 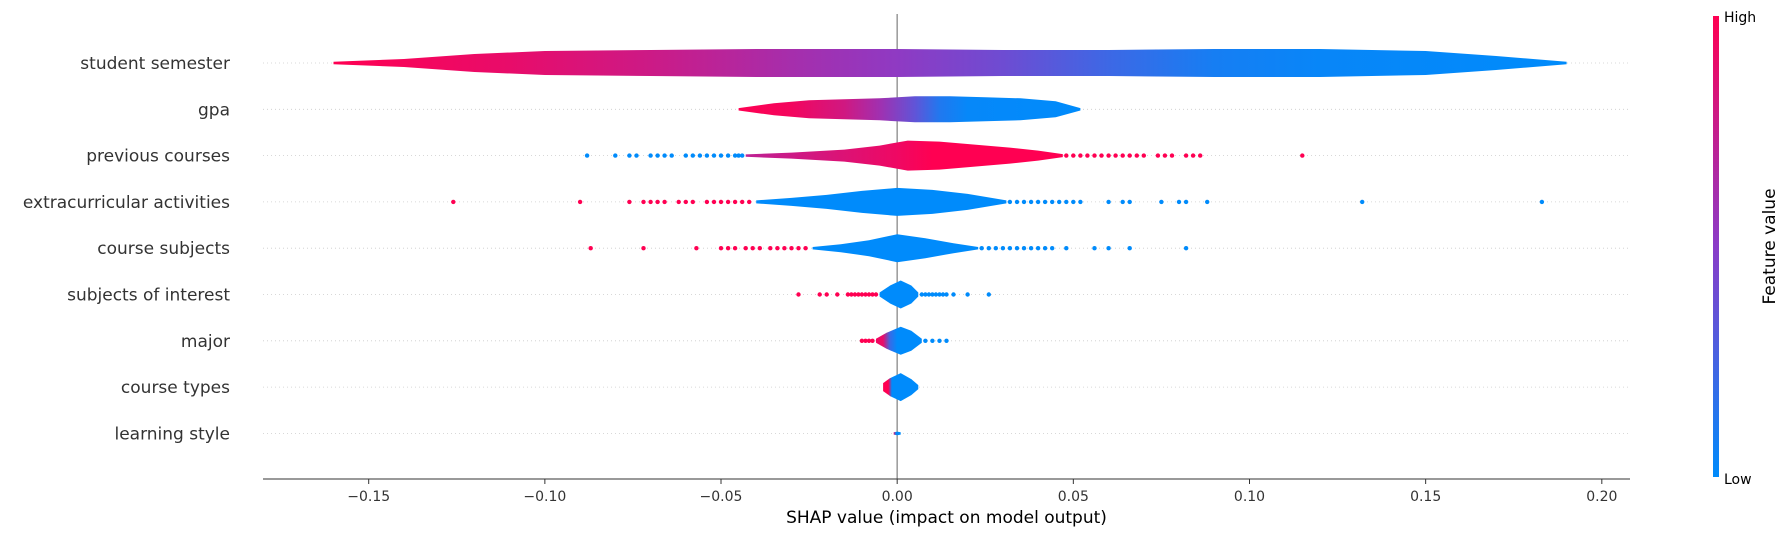 What do you see at coordinates (214, 110) in the screenshot?
I see `feature-label-gpa: gpa` at bounding box center [214, 110].